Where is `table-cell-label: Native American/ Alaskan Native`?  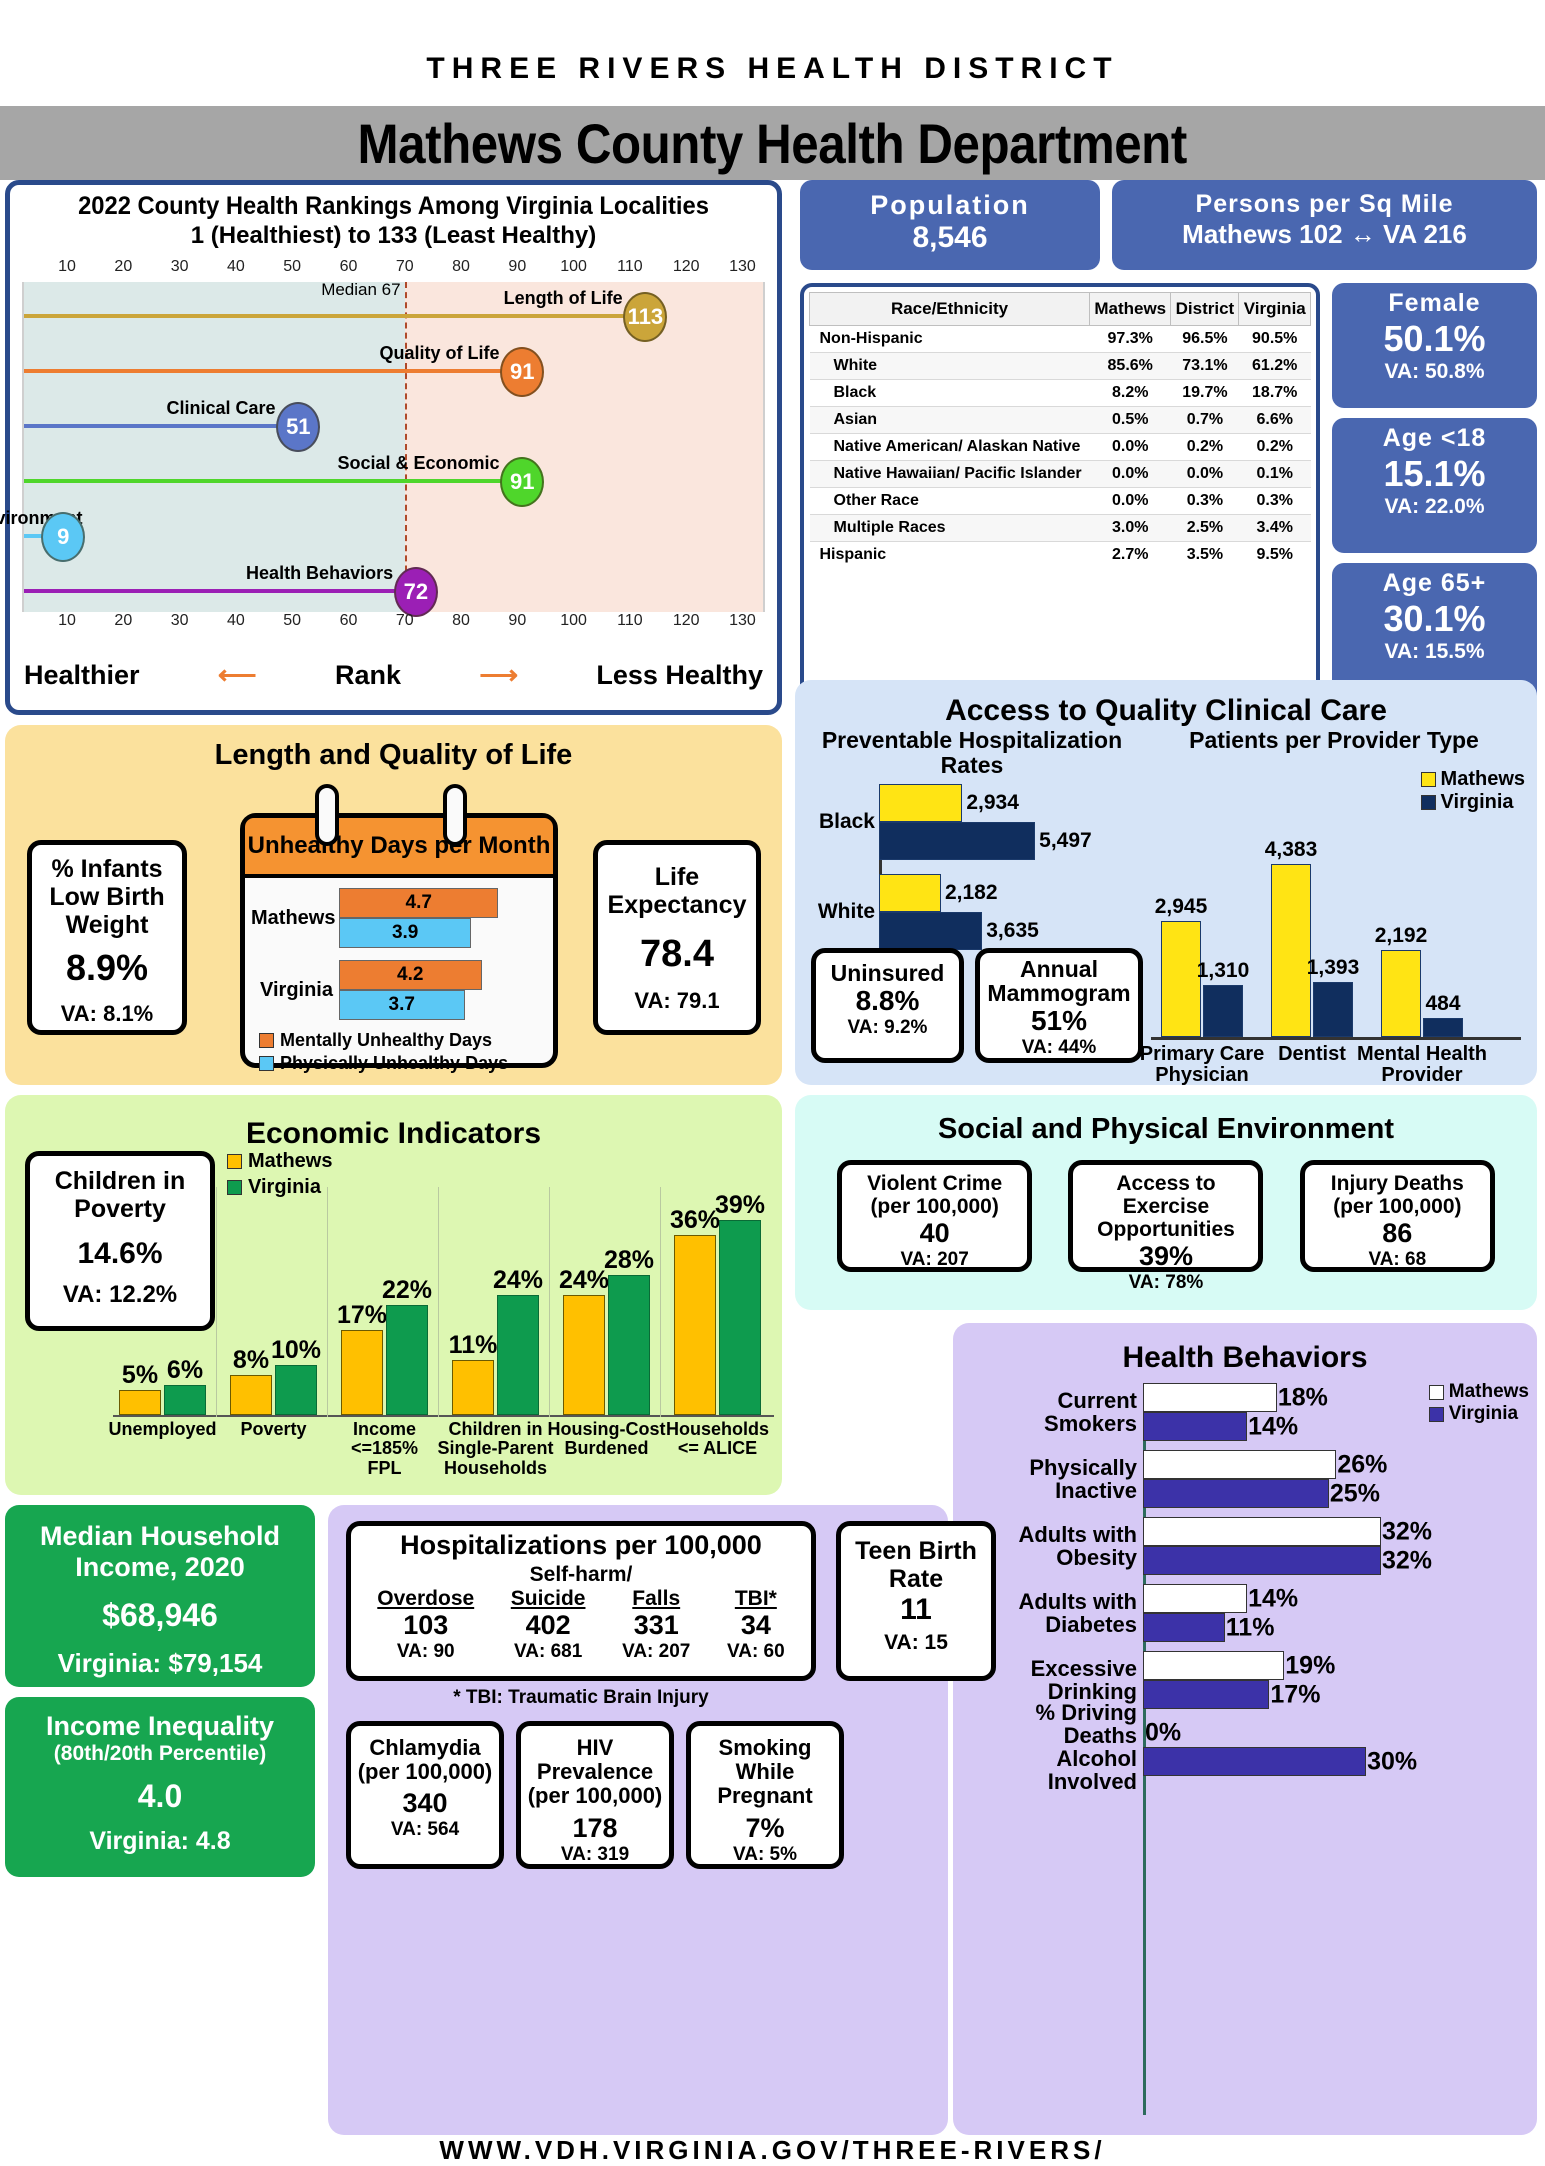
table-cell-label: Native American/ Alaskan Native is located at coordinates (949, 447).